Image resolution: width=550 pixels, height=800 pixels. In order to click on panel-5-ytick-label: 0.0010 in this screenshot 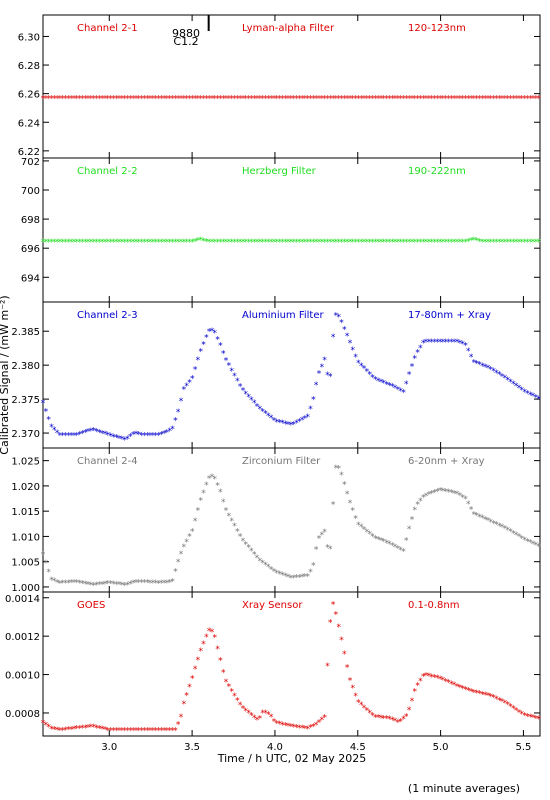, I will do `click(22, 676)`.